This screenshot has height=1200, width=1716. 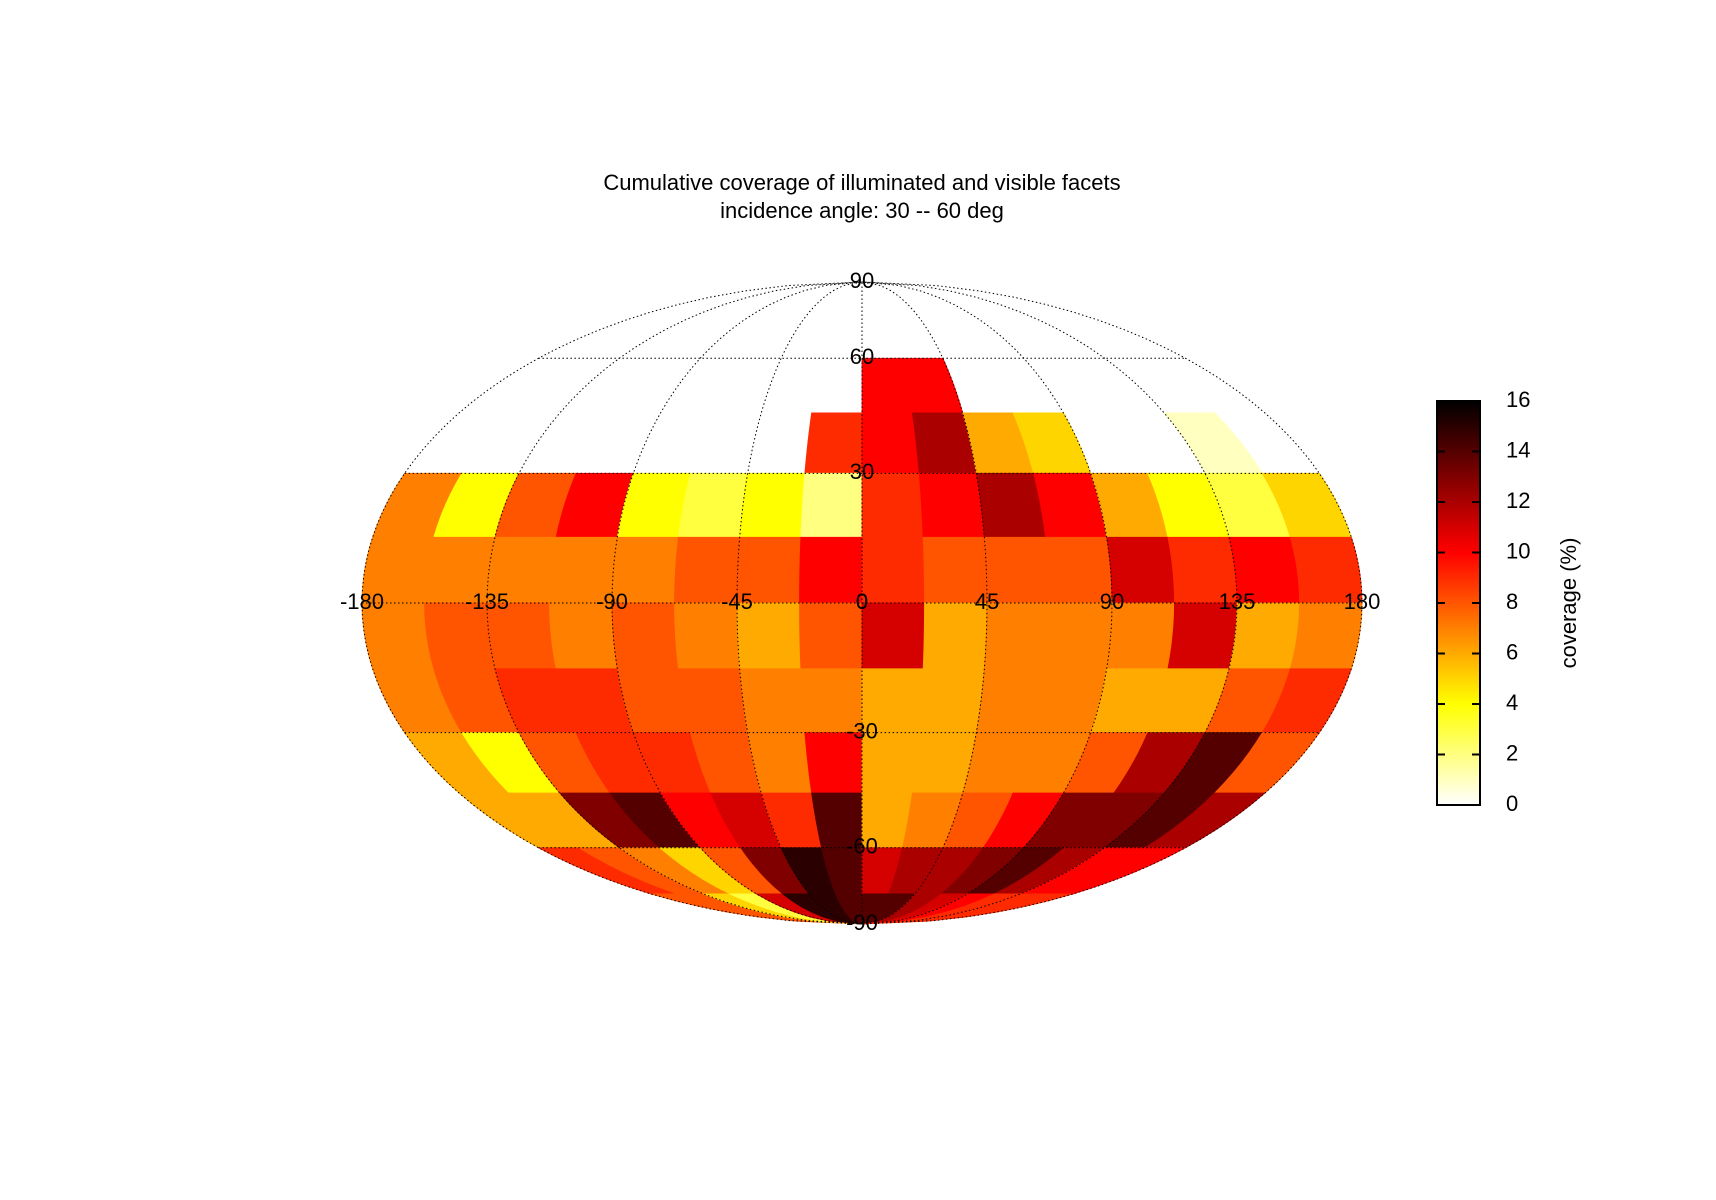 I want to click on x-tick-label: -90, so click(x=612, y=601).